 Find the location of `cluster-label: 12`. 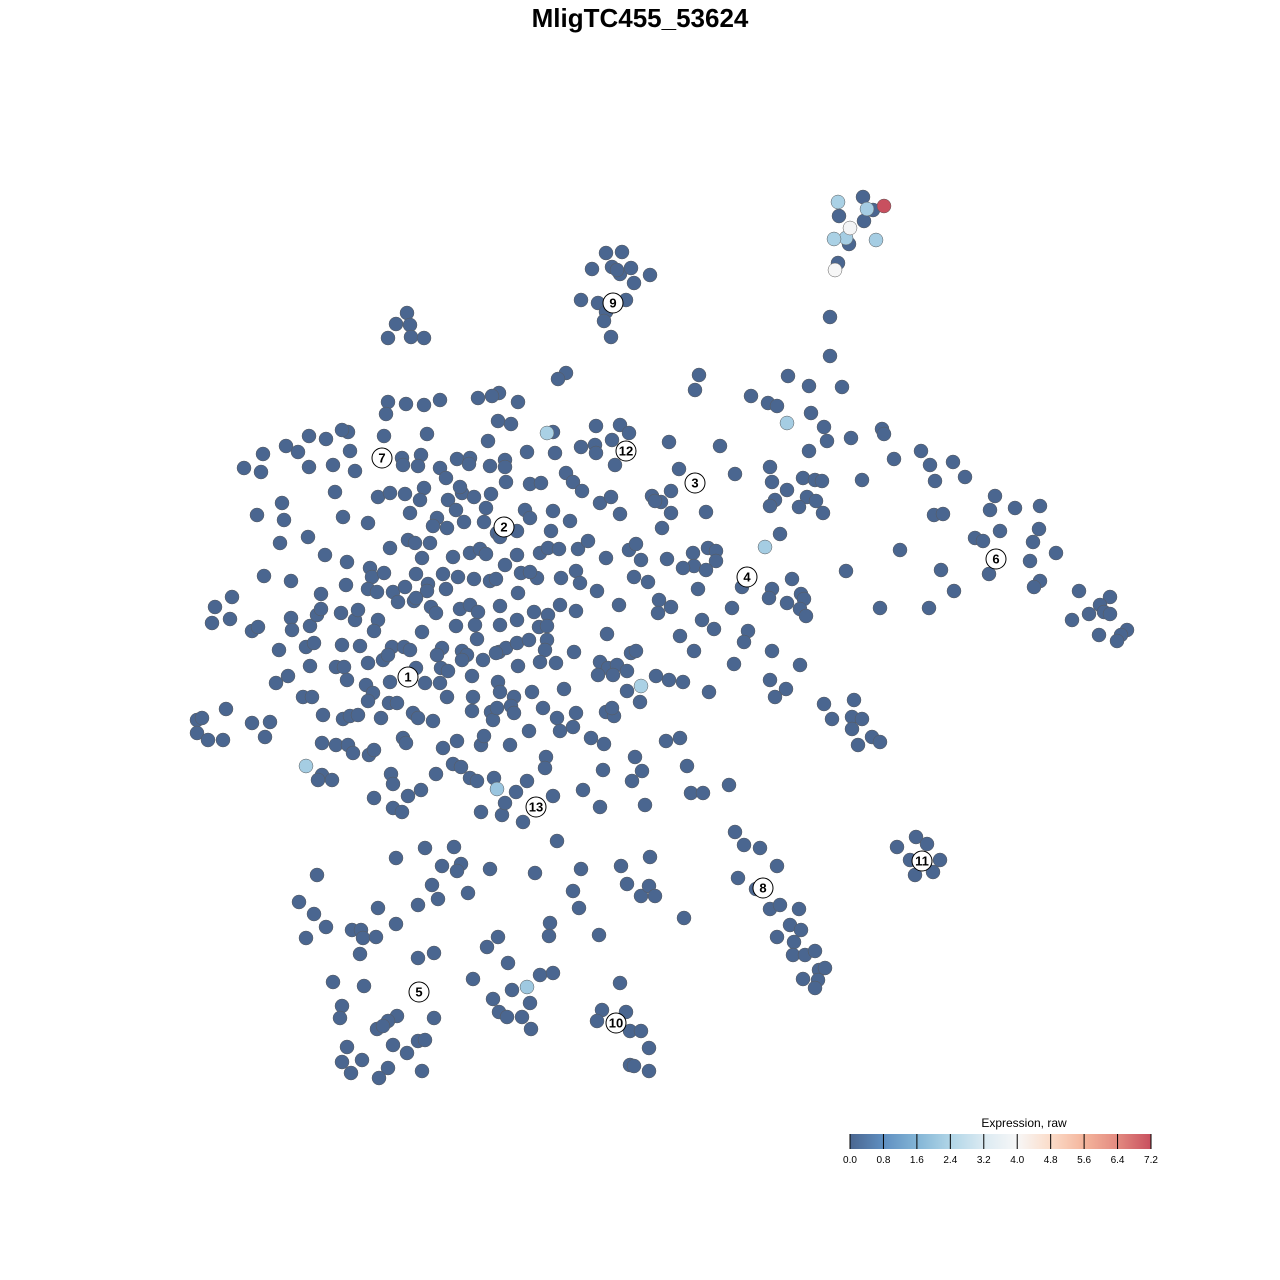

cluster-label: 12 is located at coordinates (626, 451).